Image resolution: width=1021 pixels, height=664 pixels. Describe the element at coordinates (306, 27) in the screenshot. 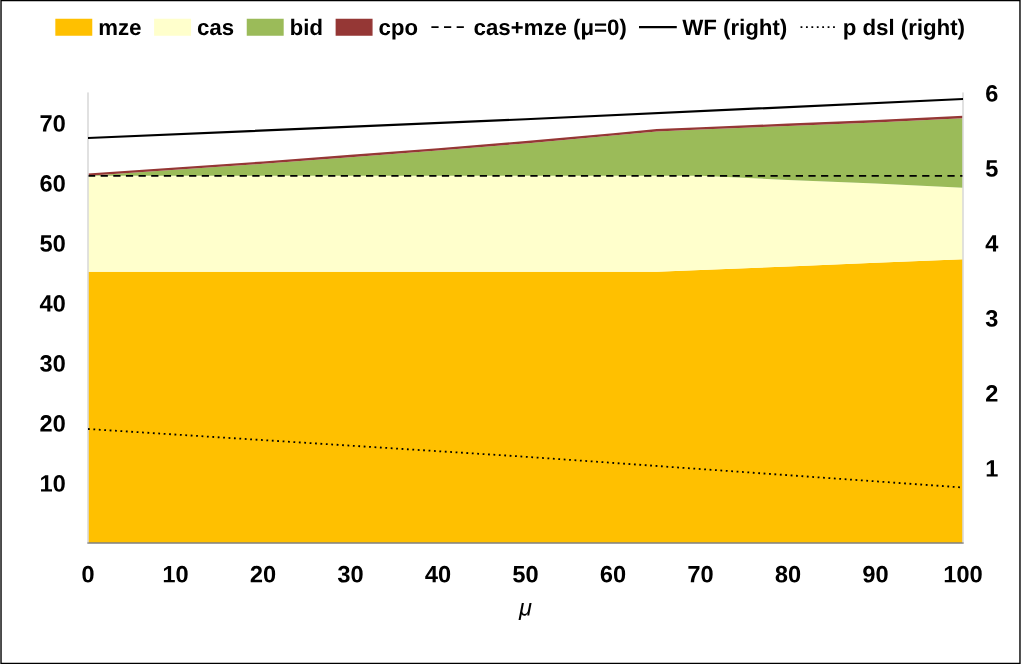

I see `legend-label: bid` at that location.